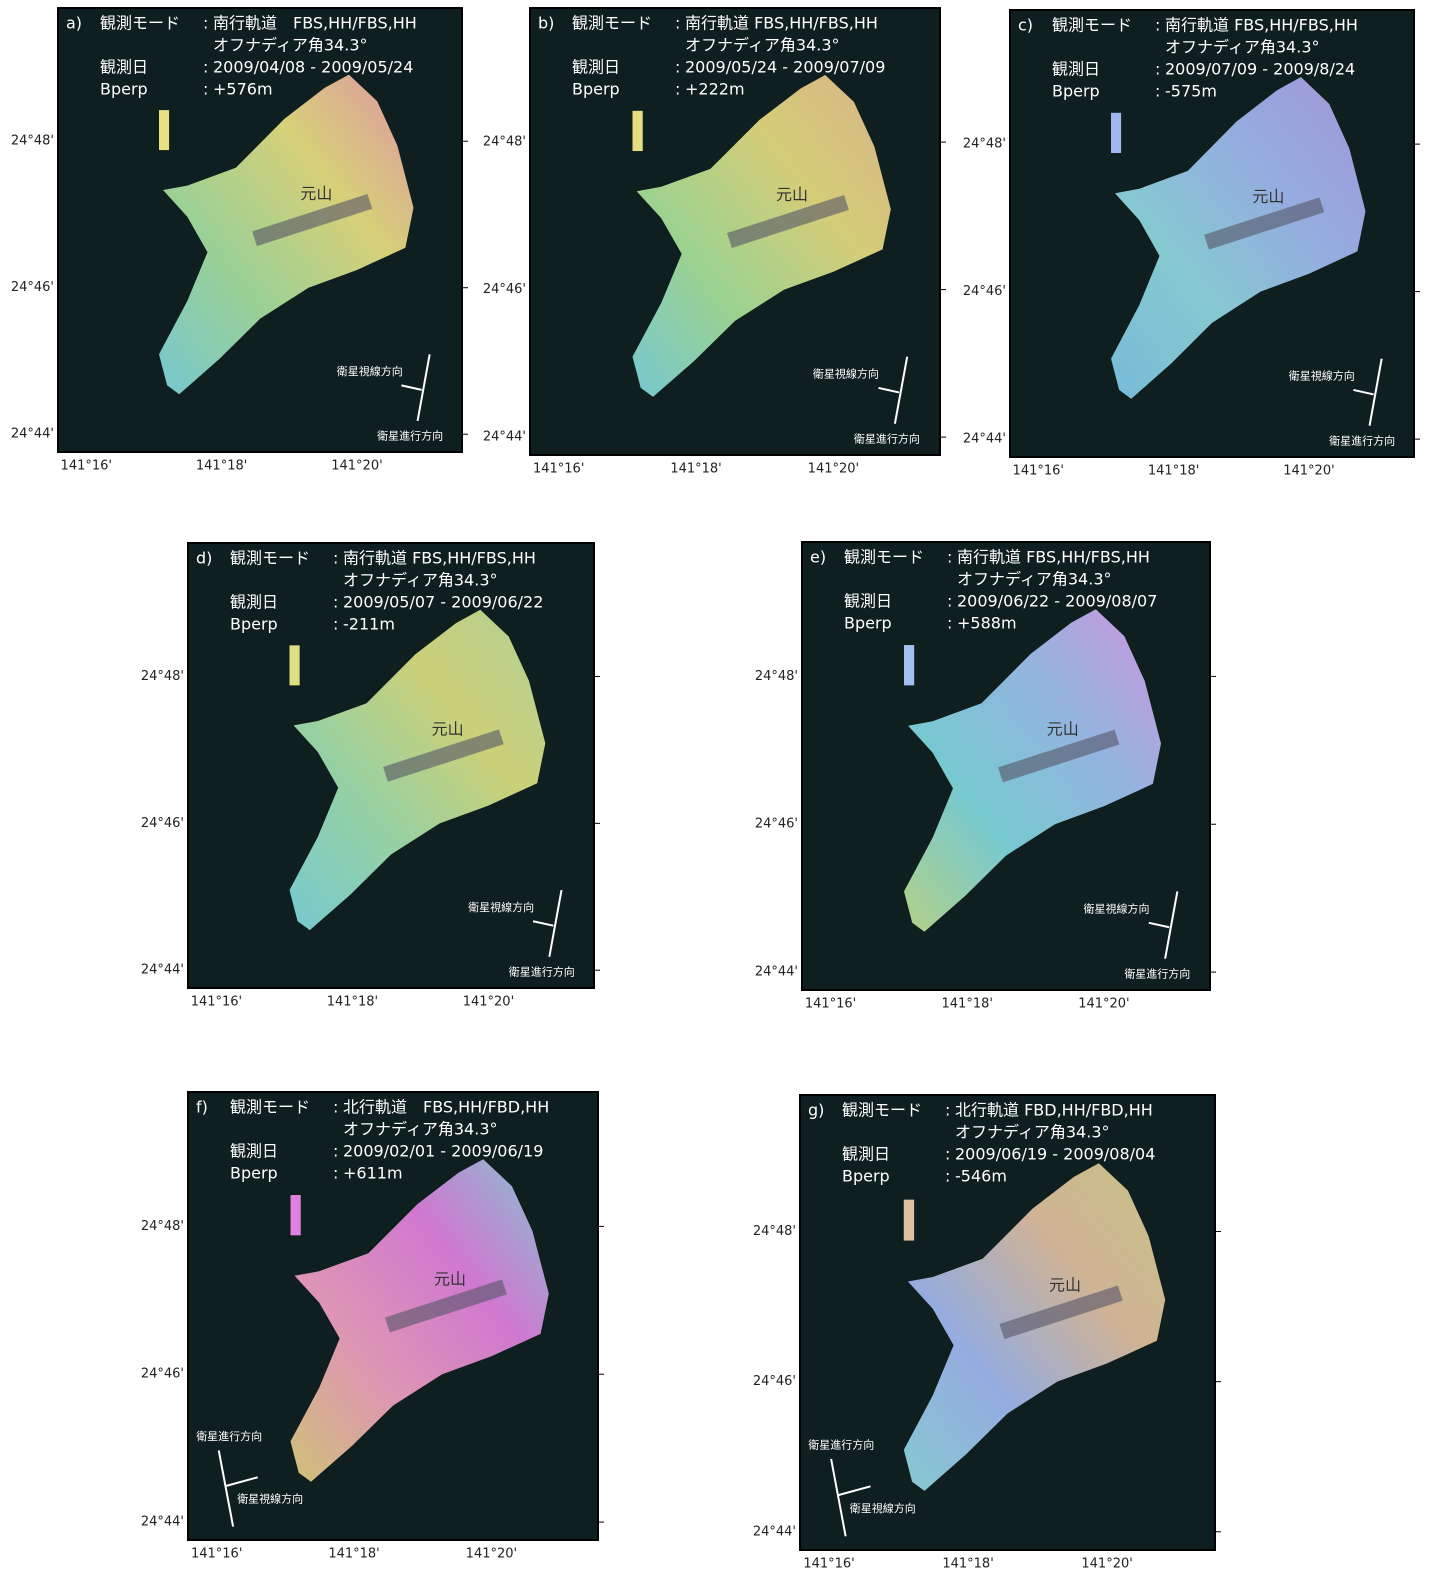 The width and height of the screenshot is (1432, 1588). Describe the element at coordinates (373, 1173) in the screenshot. I see `field-value: +611m` at that location.